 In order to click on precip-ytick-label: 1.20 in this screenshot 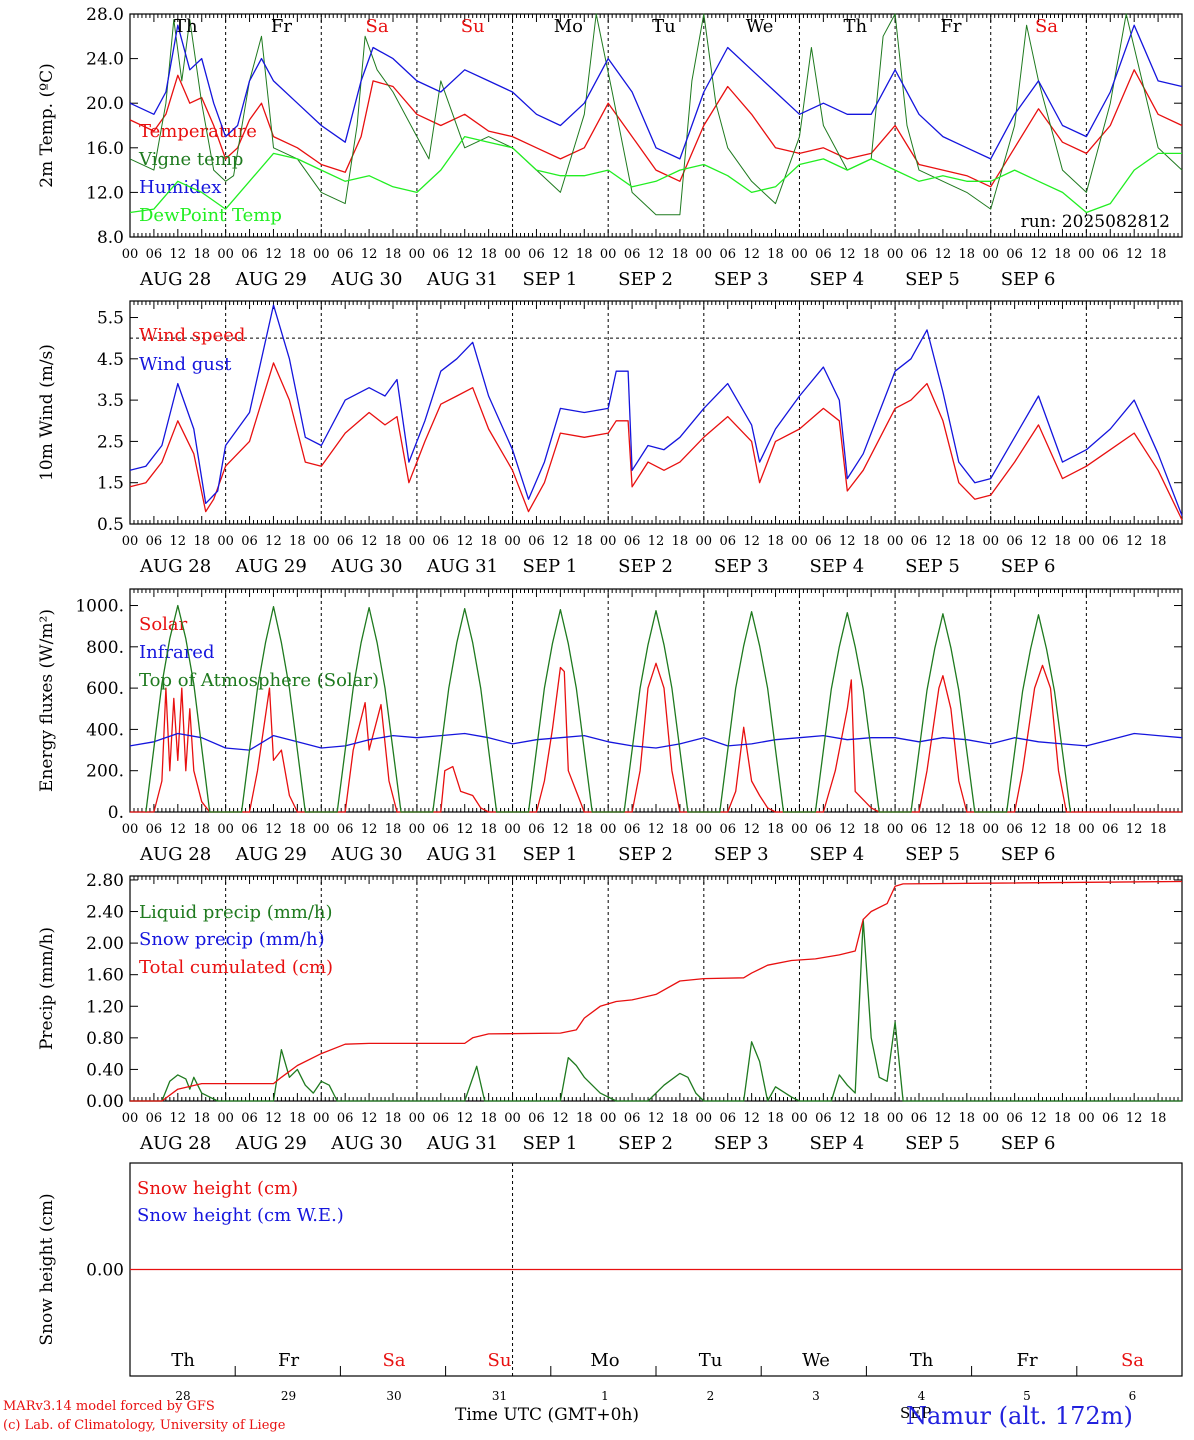, I will do `click(105, 1007)`.